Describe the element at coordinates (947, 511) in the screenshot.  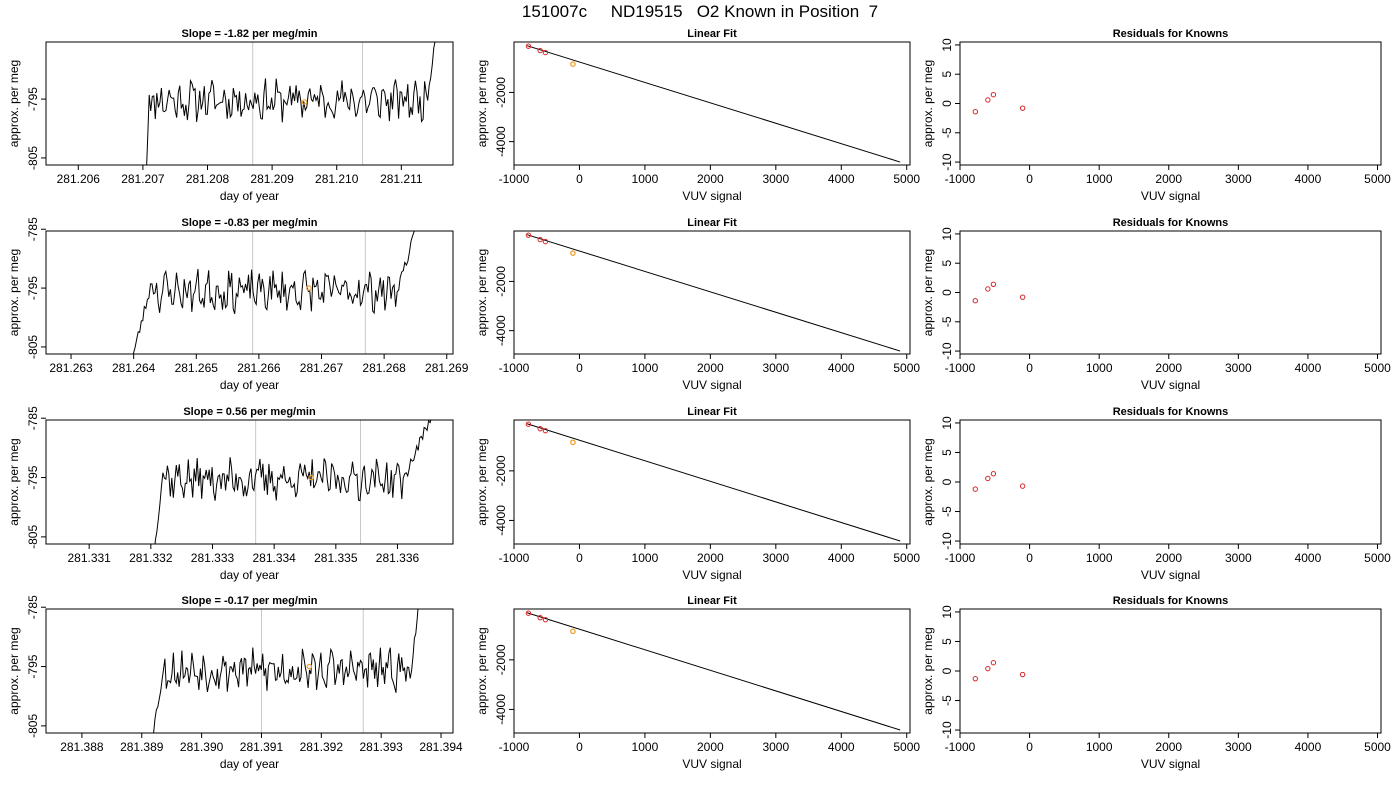
I see `y-tick-label: -5` at that location.